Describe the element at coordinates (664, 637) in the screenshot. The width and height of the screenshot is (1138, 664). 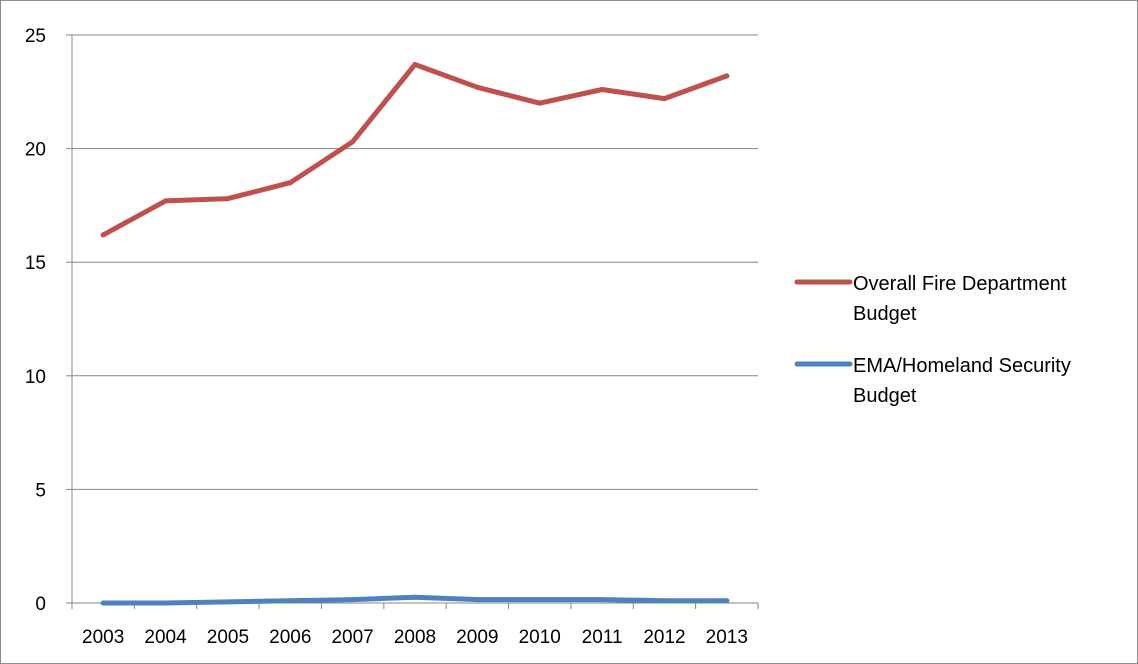
I see `x-tick-label: 2012` at that location.